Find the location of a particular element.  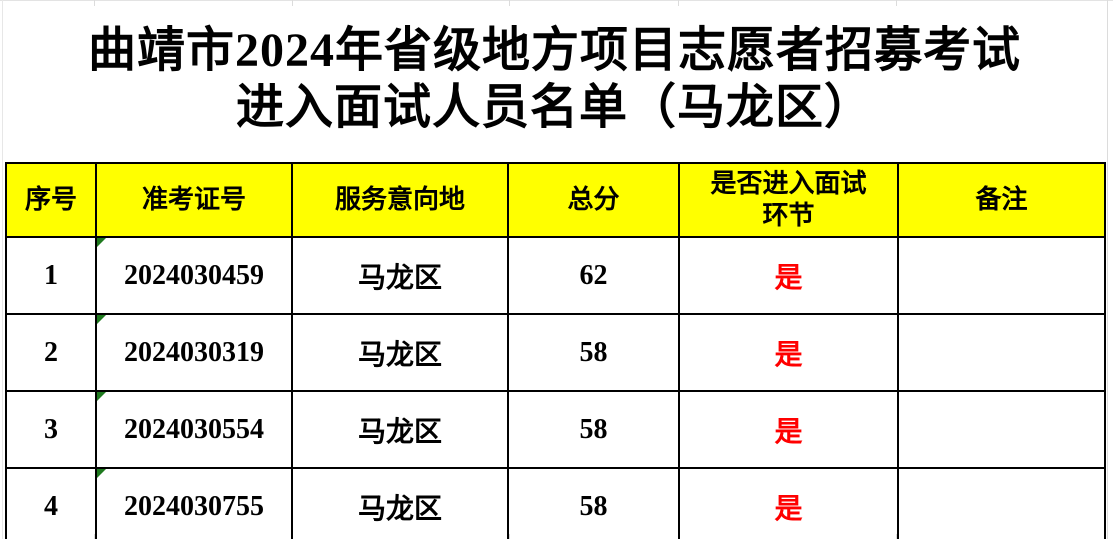

ticket-number-text: 2024030319 is located at coordinates (194, 352).